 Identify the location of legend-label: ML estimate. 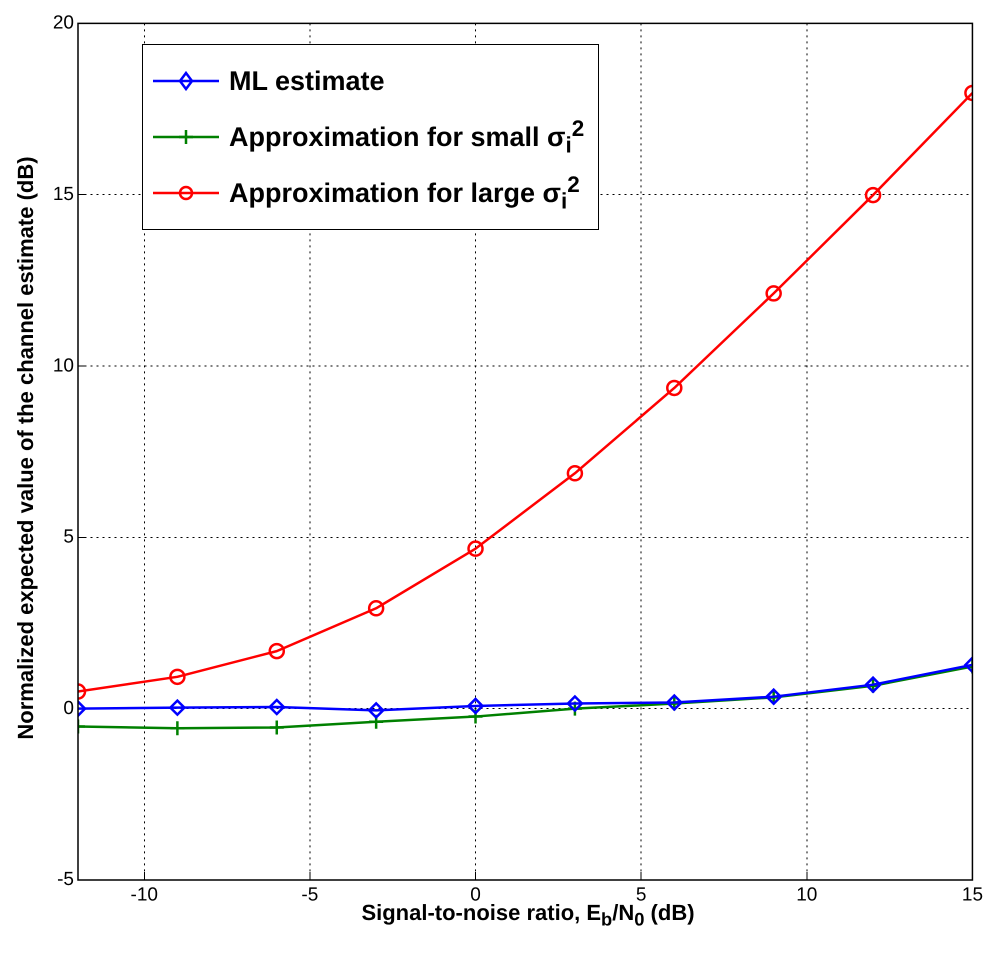
(307, 81).